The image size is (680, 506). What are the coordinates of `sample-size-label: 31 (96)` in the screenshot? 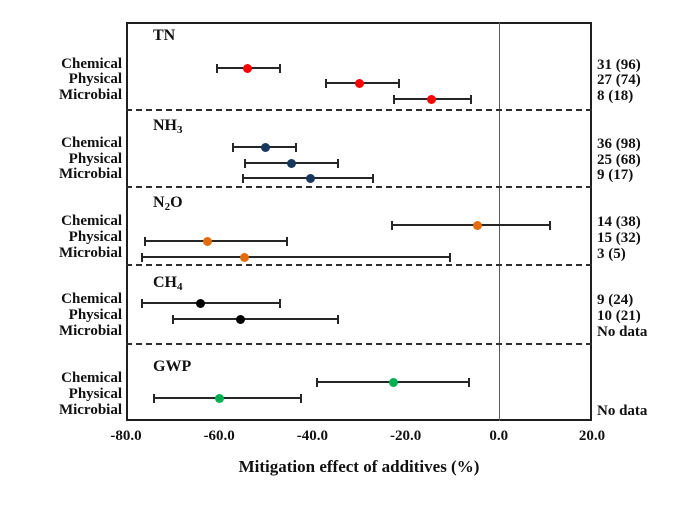 It's located at (619, 65).